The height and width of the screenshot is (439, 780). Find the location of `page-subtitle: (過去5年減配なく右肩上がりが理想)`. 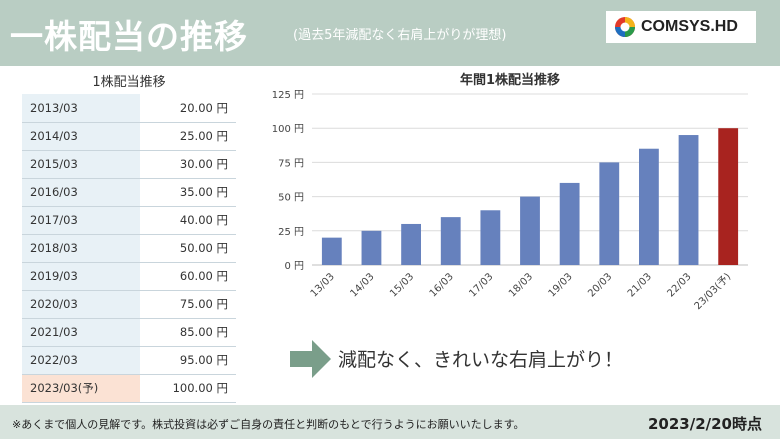

page-subtitle: (過去5年減配なく右肩上がりが理想) is located at coordinates (400, 35).